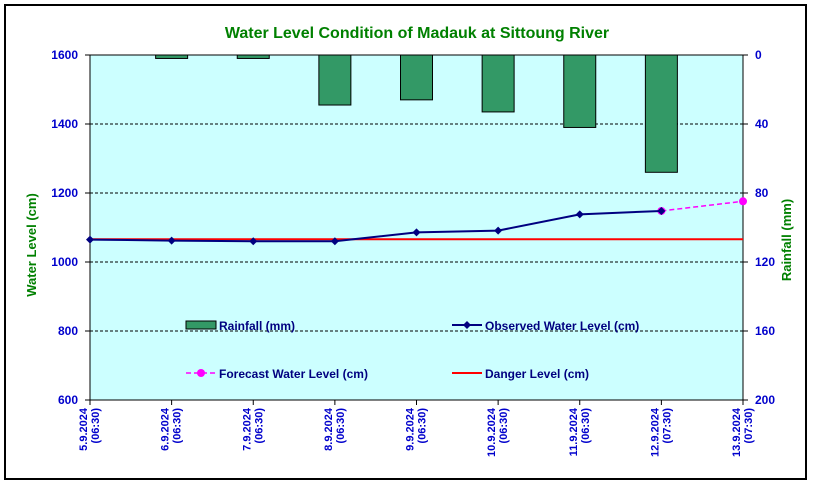 This screenshot has width=813, height=485. Describe the element at coordinates (758, 55) in the screenshot. I see `y-right-tick-label: 0` at that location.